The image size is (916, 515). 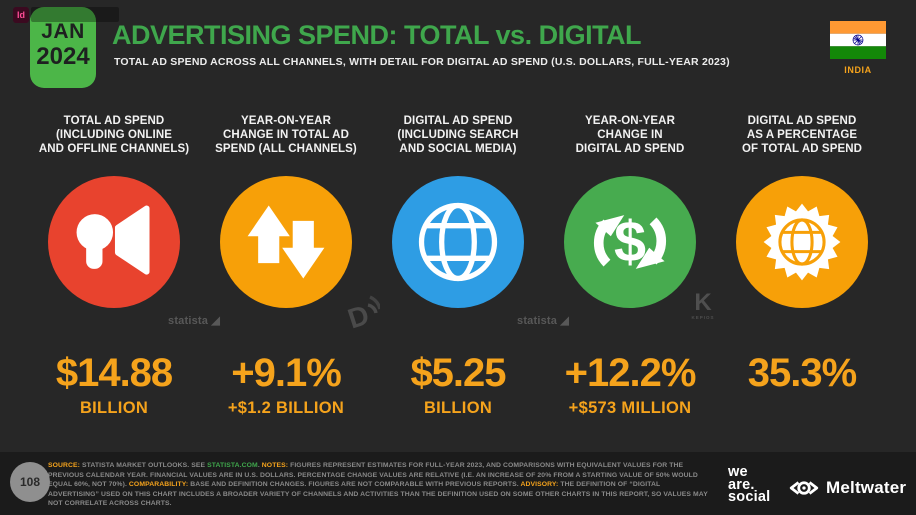 What do you see at coordinates (21, 14) in the screenshot?
I see `indesign-app-icon: Id` at bounding box center [21, 14].